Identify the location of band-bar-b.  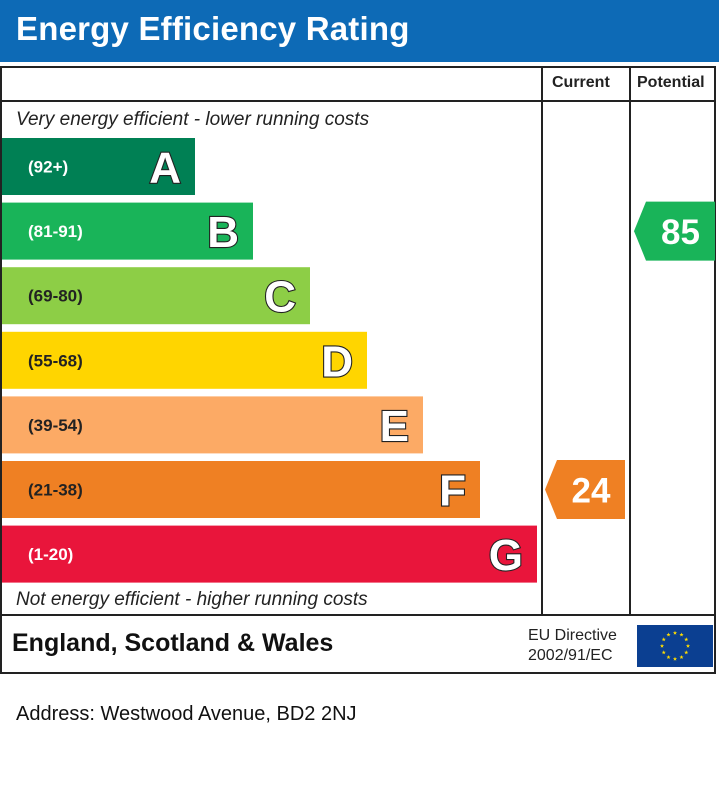
(127, 231).